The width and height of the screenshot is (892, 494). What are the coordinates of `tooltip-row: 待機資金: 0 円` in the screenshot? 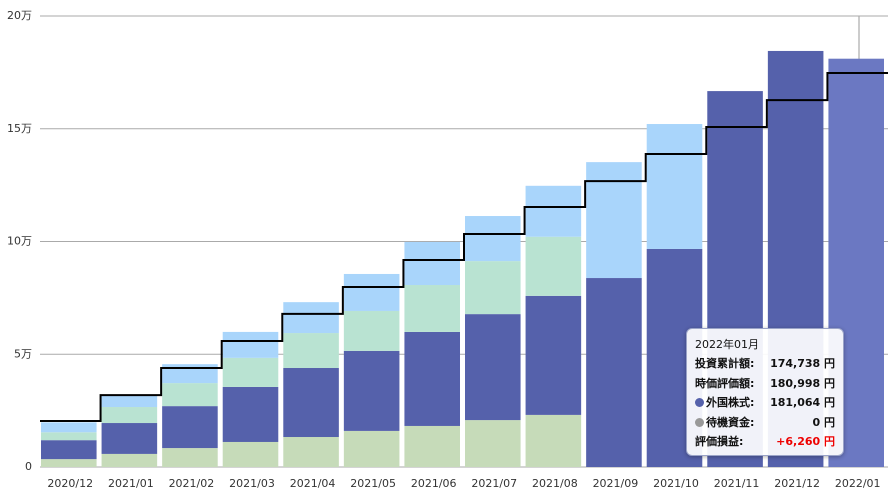 It's located at (765, 422).